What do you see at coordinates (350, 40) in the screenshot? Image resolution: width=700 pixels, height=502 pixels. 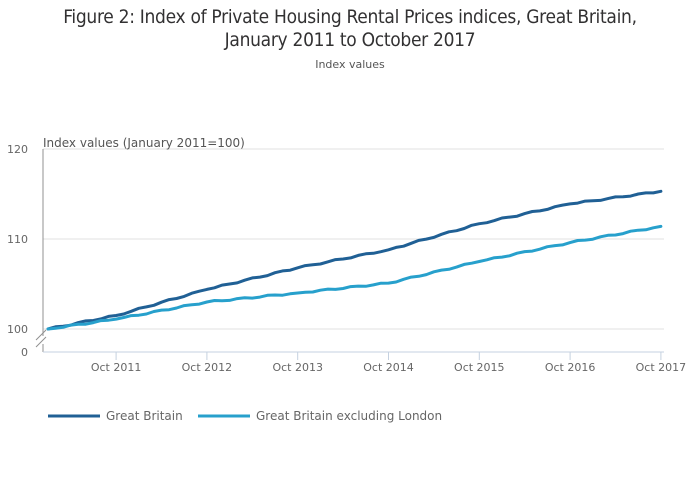 I see `chart-title-line-2: January 2011 to October 2017` at bounding box center [350, 40].